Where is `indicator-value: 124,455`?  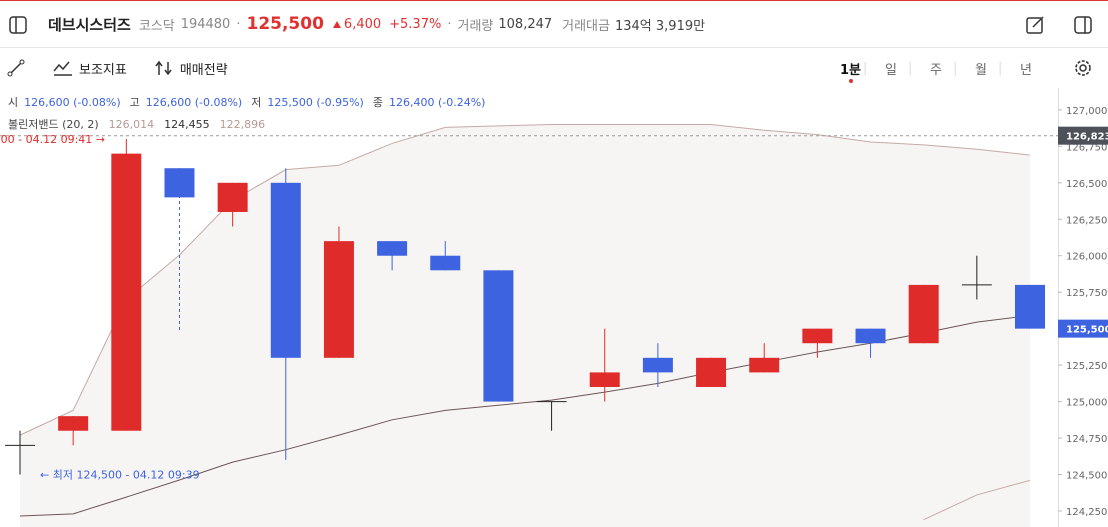 indicator-value: 124,455 is located at coordinates (187, 124).